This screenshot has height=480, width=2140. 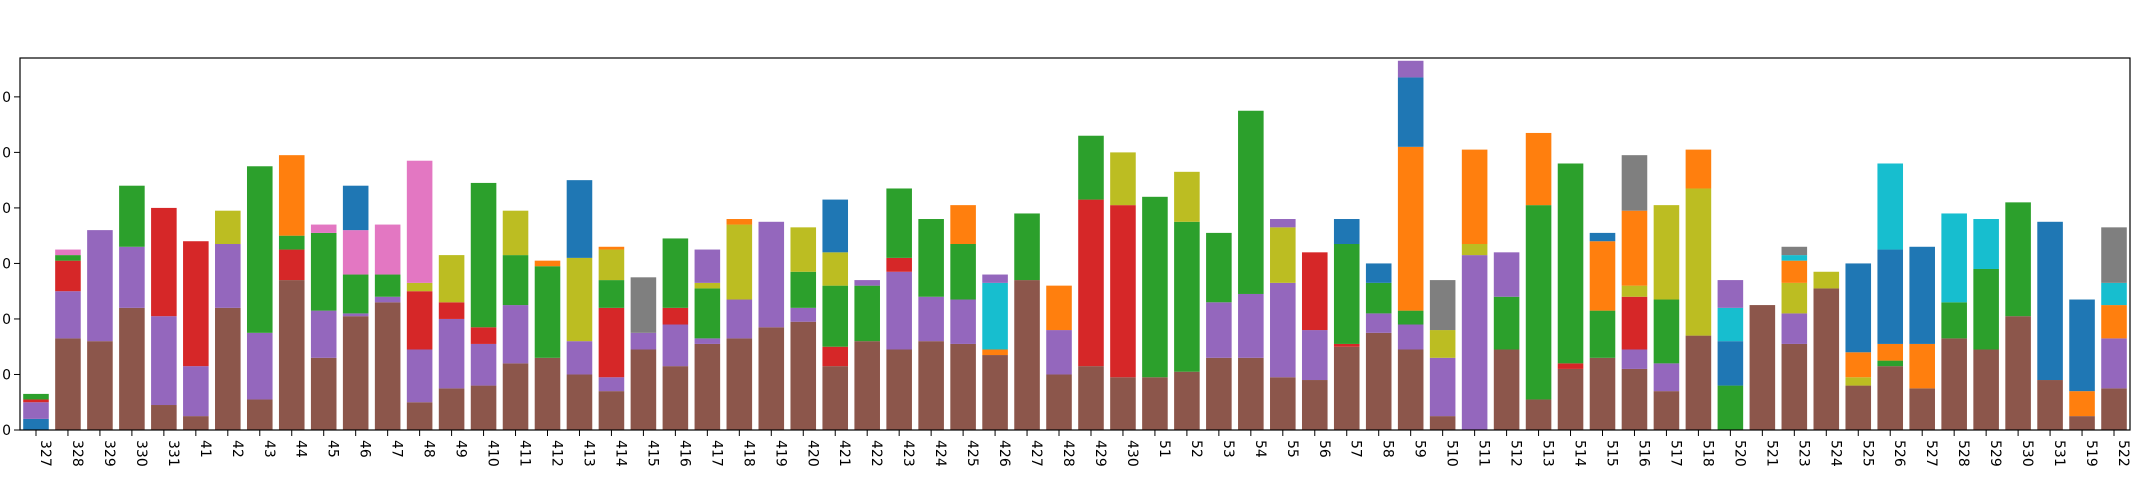 I want to click on x-tick-label: 414, so click(x=620, y=453).